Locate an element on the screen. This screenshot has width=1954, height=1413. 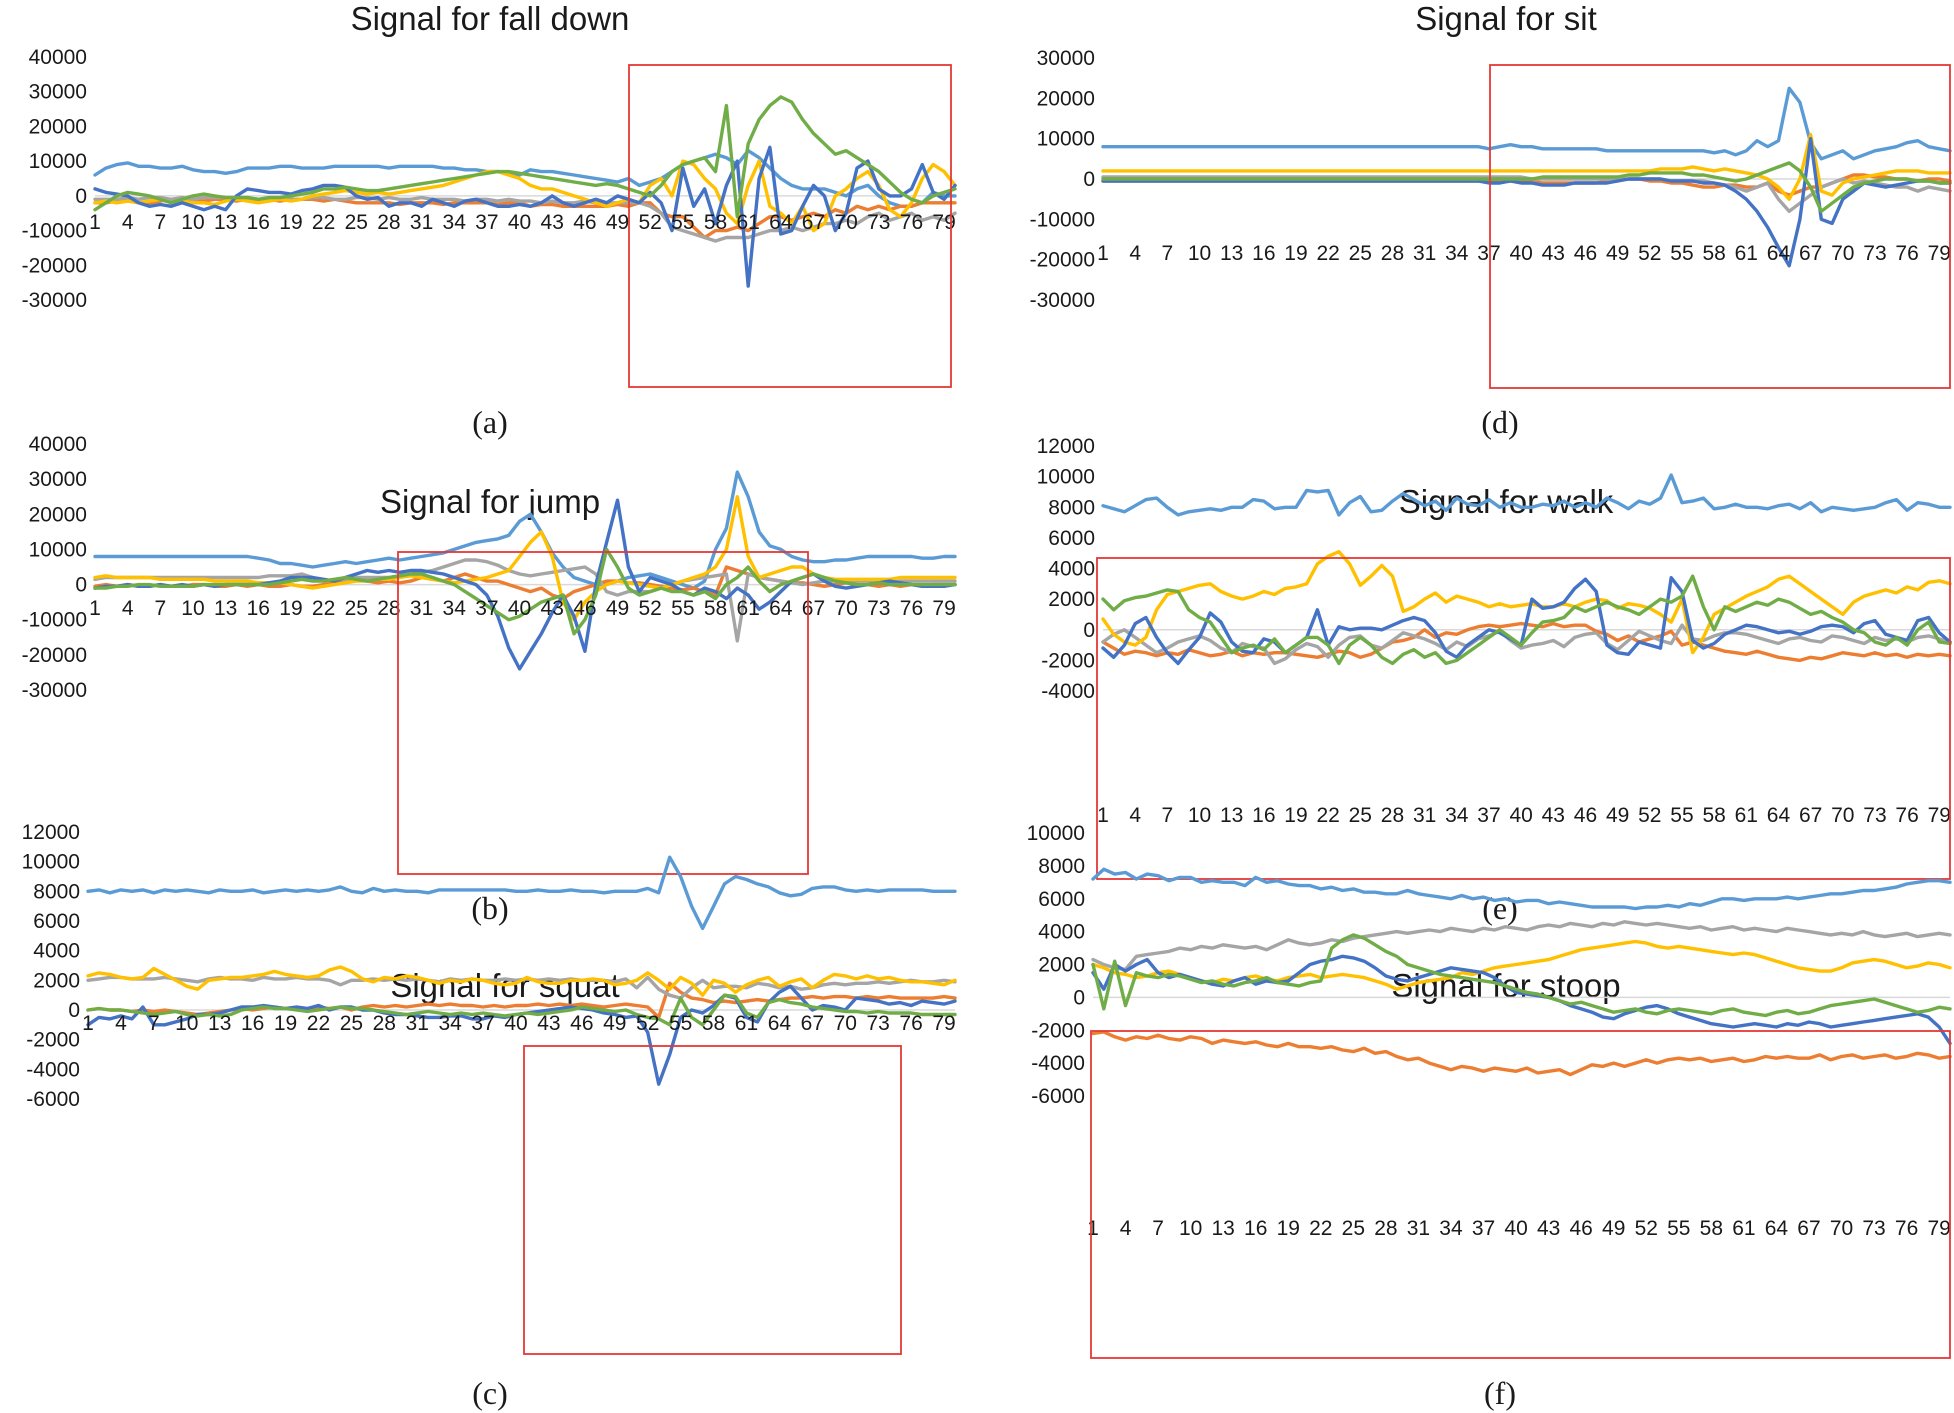
y-tick-label: -20000 is located at coordinates (54, 265).